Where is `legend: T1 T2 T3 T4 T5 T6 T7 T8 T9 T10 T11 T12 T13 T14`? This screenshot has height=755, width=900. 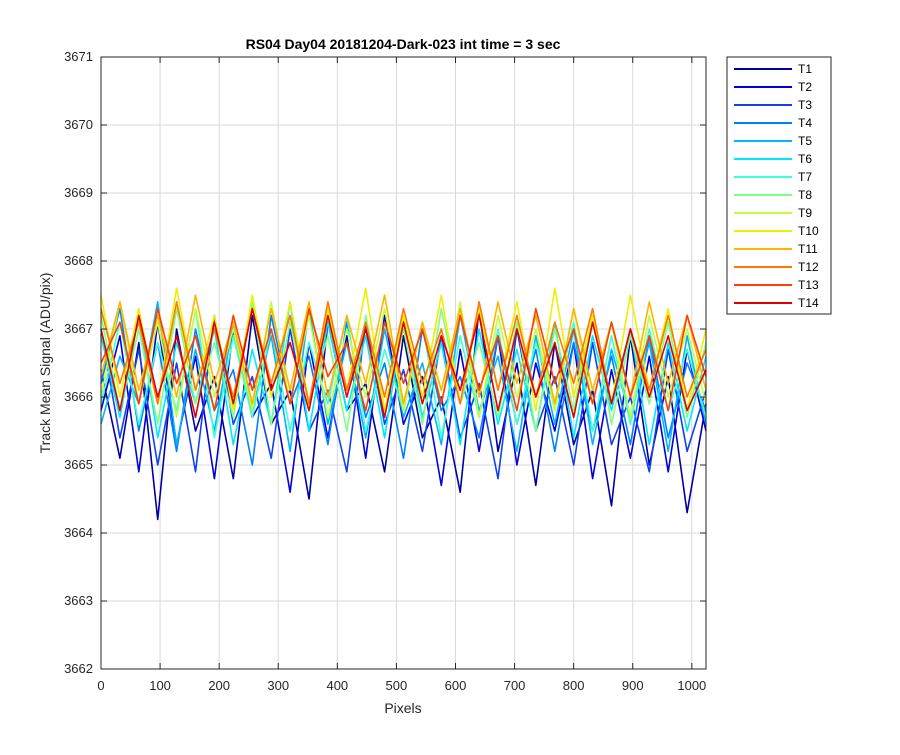
legend: T1 T2 T3 T4 T5 T6 T7 T8 T9 T10 T11 T12 T13 T14 is located at coordinates (779, 185).